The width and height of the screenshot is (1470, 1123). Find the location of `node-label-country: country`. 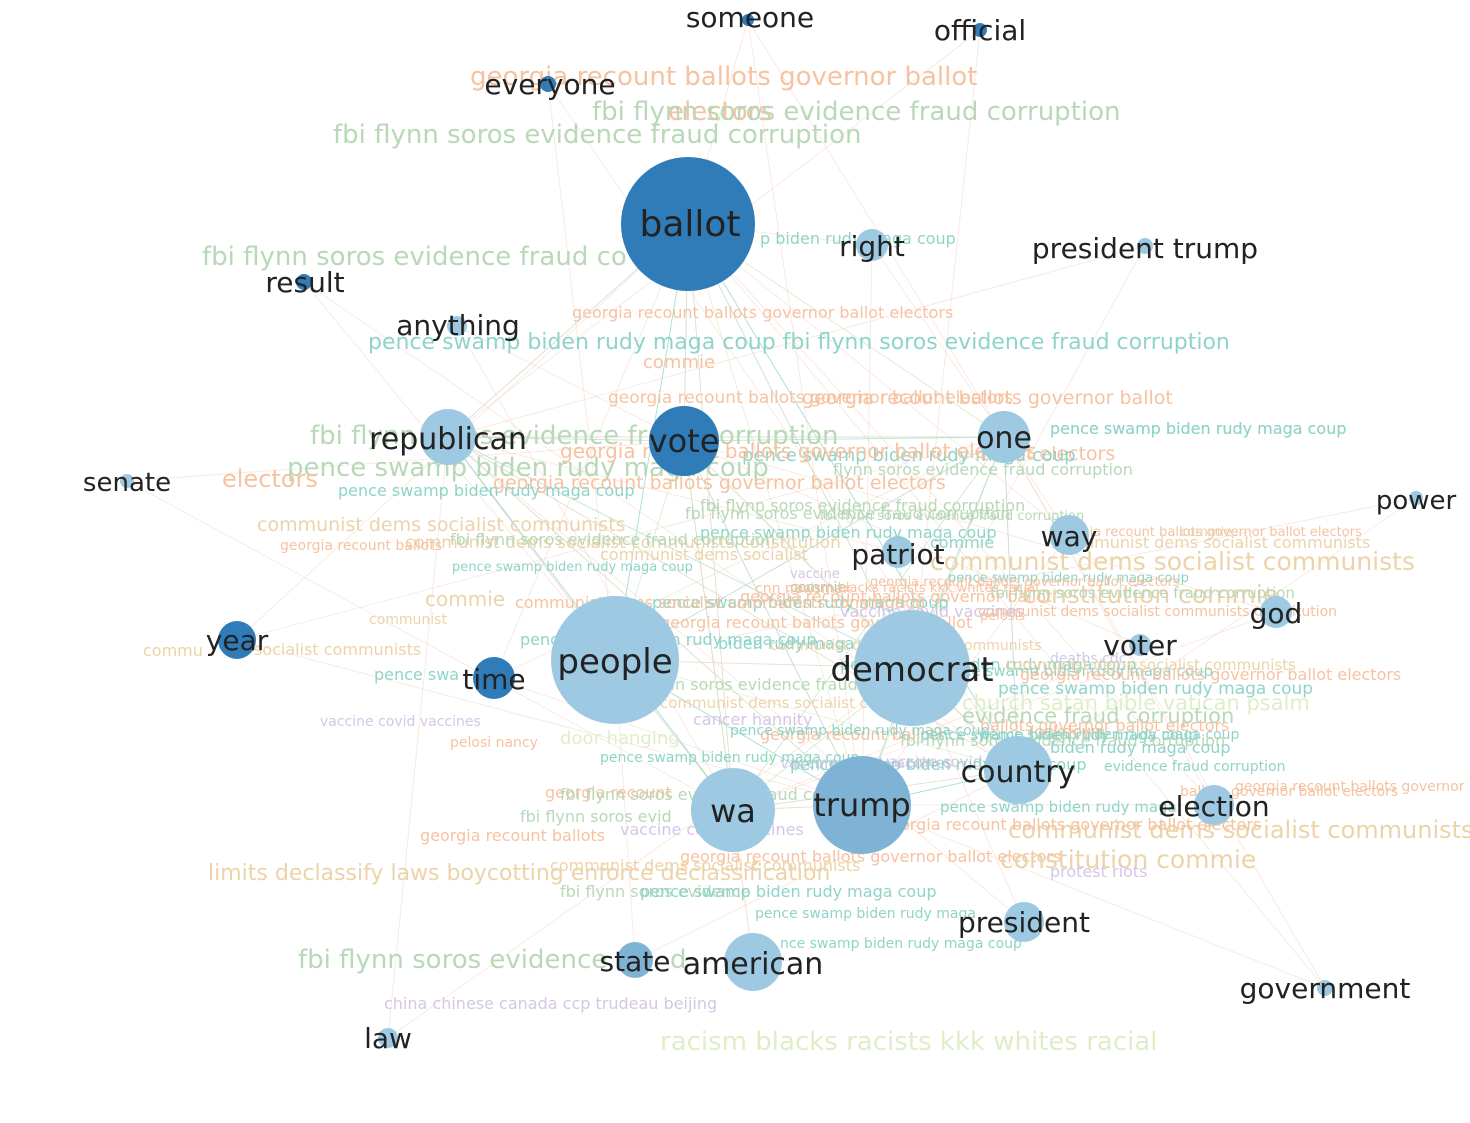

node-label-country: country is located at coordinates (1018, 772).